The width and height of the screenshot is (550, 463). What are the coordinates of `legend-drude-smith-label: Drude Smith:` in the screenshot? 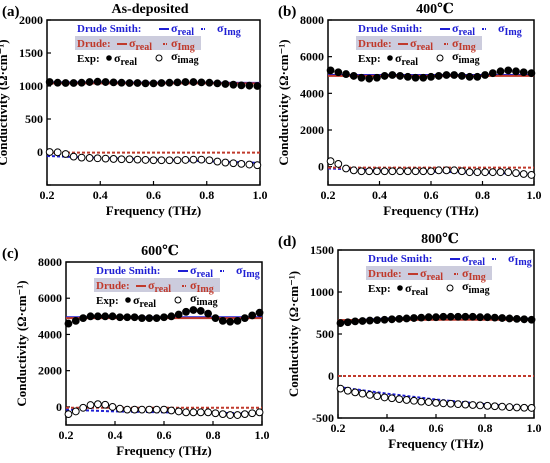 It's located at (400, 259).